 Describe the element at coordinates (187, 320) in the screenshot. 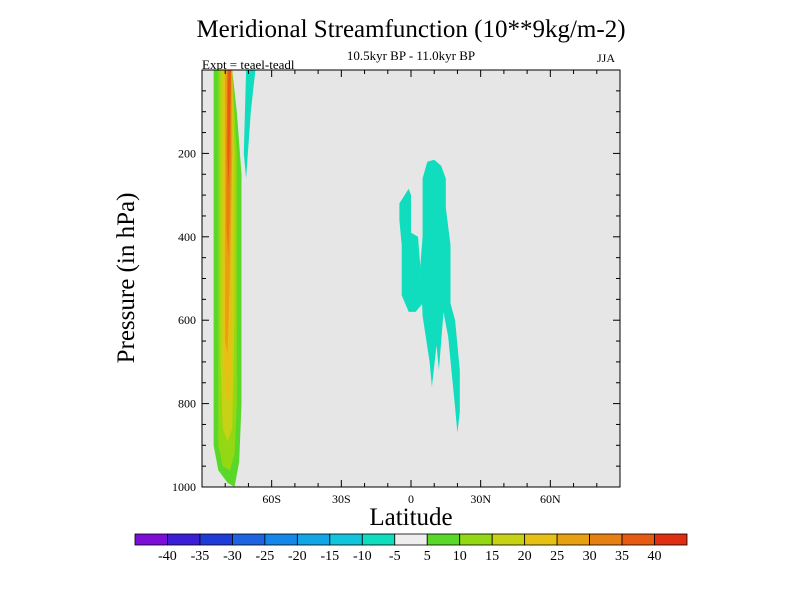

I see `y-tick-label: 600` at that location.